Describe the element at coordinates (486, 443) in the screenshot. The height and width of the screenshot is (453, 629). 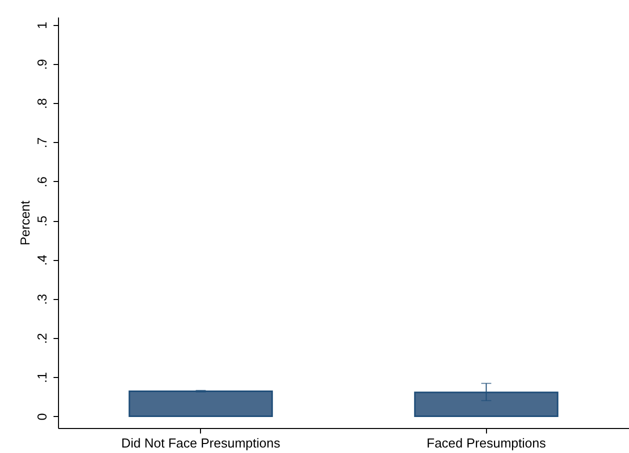
I see `x-tick-label: Faced Presumptions` at that location.